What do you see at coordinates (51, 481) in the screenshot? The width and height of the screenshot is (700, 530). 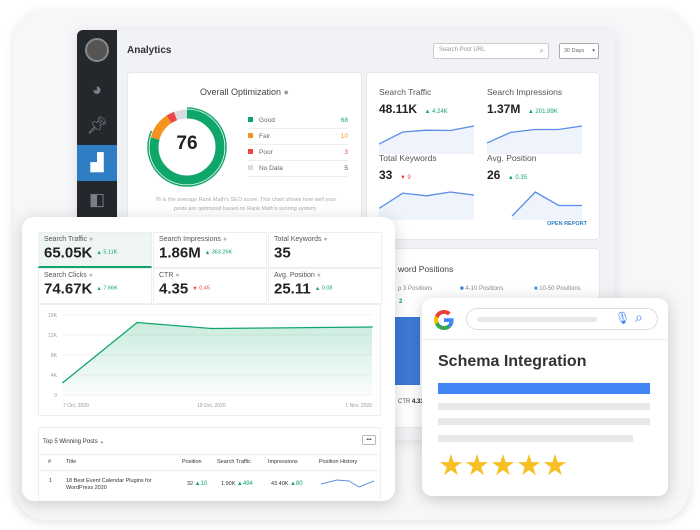 I see `row-num: 1` at bounding box center [51, 481].